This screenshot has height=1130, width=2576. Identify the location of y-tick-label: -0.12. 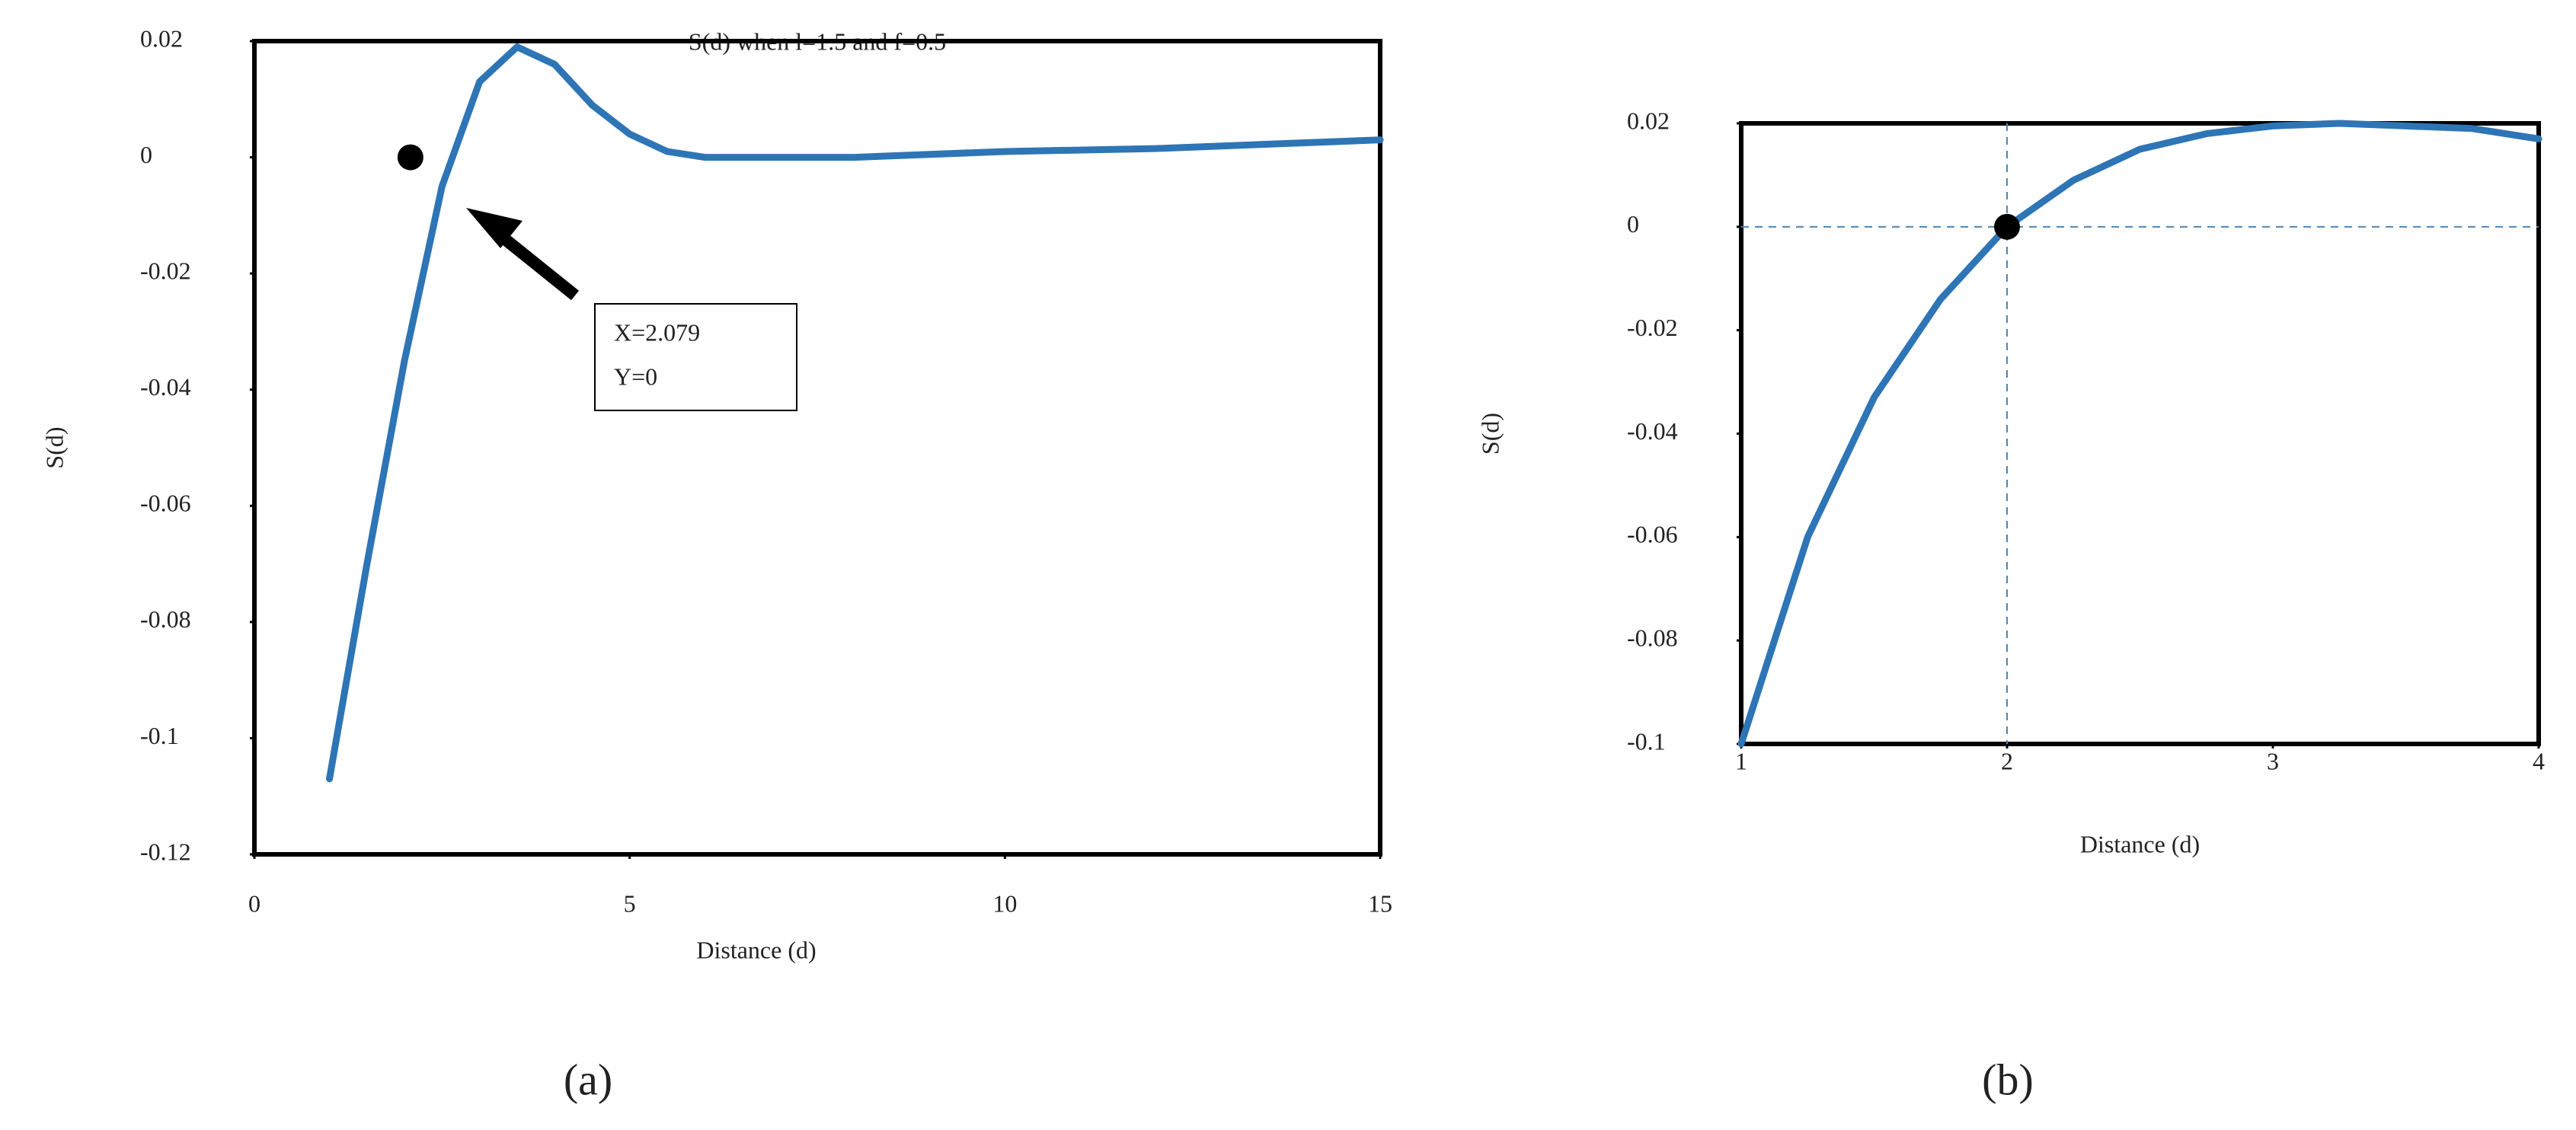
(166, 851).